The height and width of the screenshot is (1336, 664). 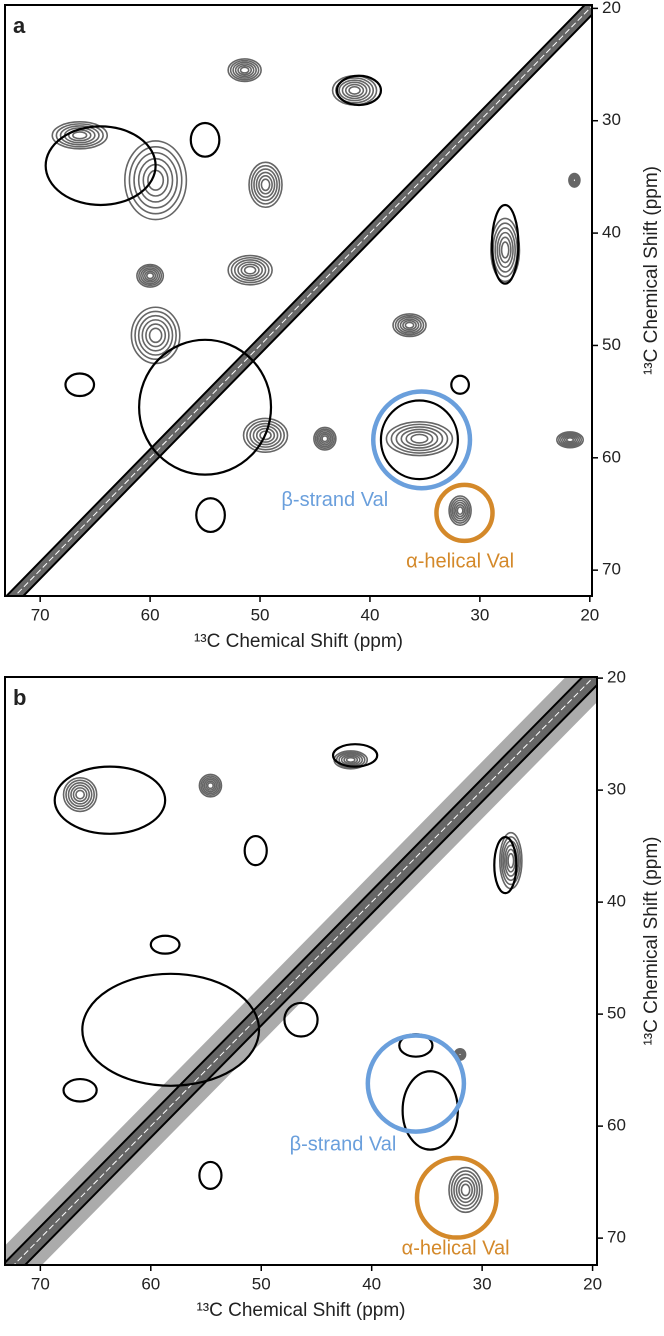 What do you see at coordinates (19, 697) in the screenshot?
I see `panel-label: b` at bounding box center [19, 697].